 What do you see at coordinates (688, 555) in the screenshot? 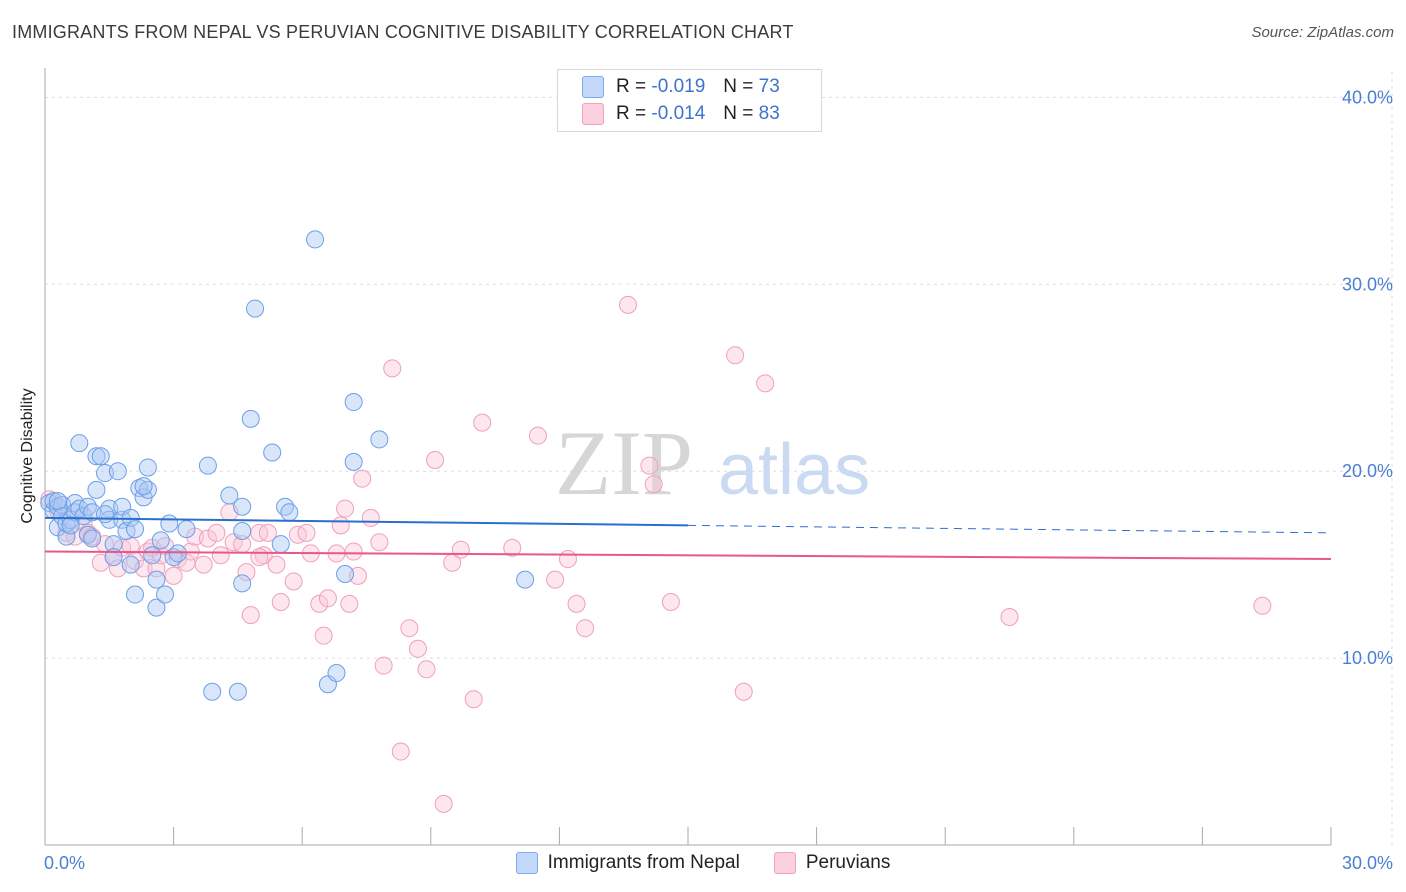
I see `trend-line-peruvians` at bounding box center [688, 555].